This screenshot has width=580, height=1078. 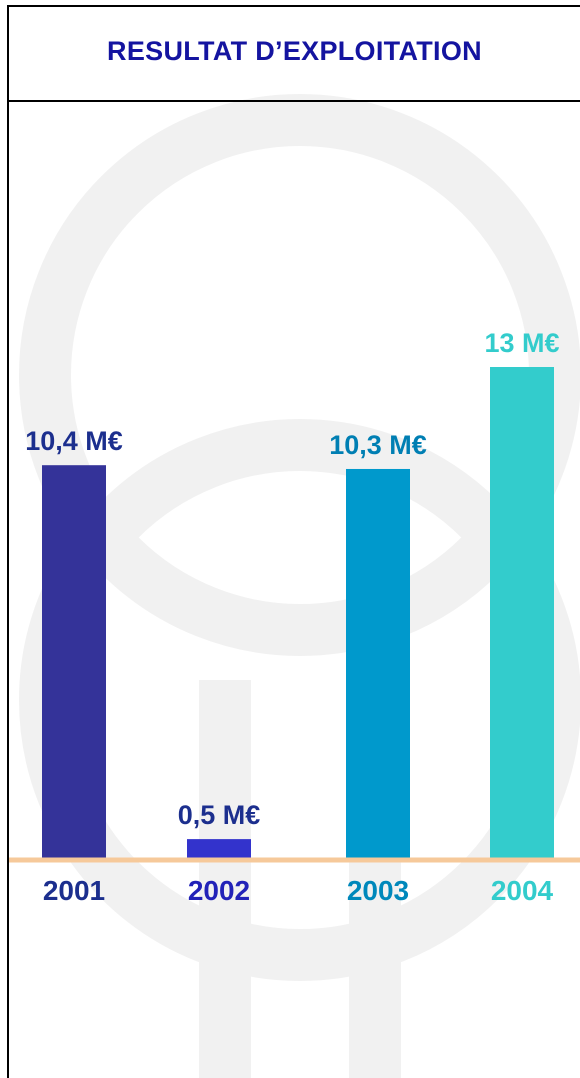 What do you see at coordinates (74, 661) in the screenshot?
I see `bar-2001` at bounding box center [74, 661].